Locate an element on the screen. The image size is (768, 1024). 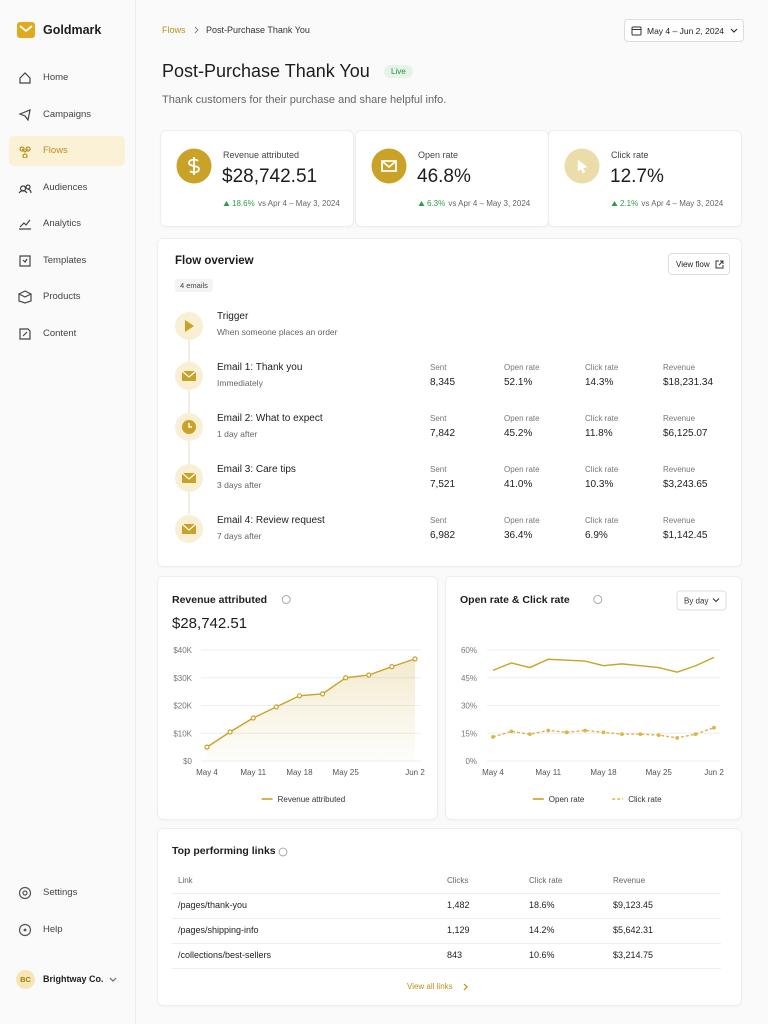
breadcrumb-separator is located at coordinates (196, 30).